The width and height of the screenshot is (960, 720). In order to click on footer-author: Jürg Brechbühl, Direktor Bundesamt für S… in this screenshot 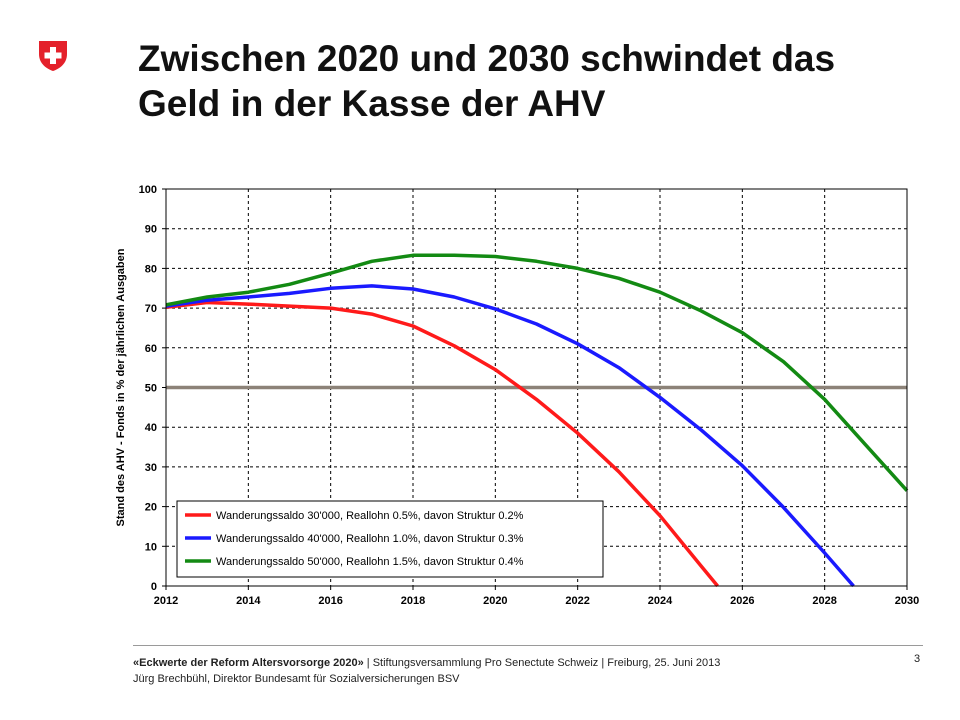, I will do `click(296, 679)`.